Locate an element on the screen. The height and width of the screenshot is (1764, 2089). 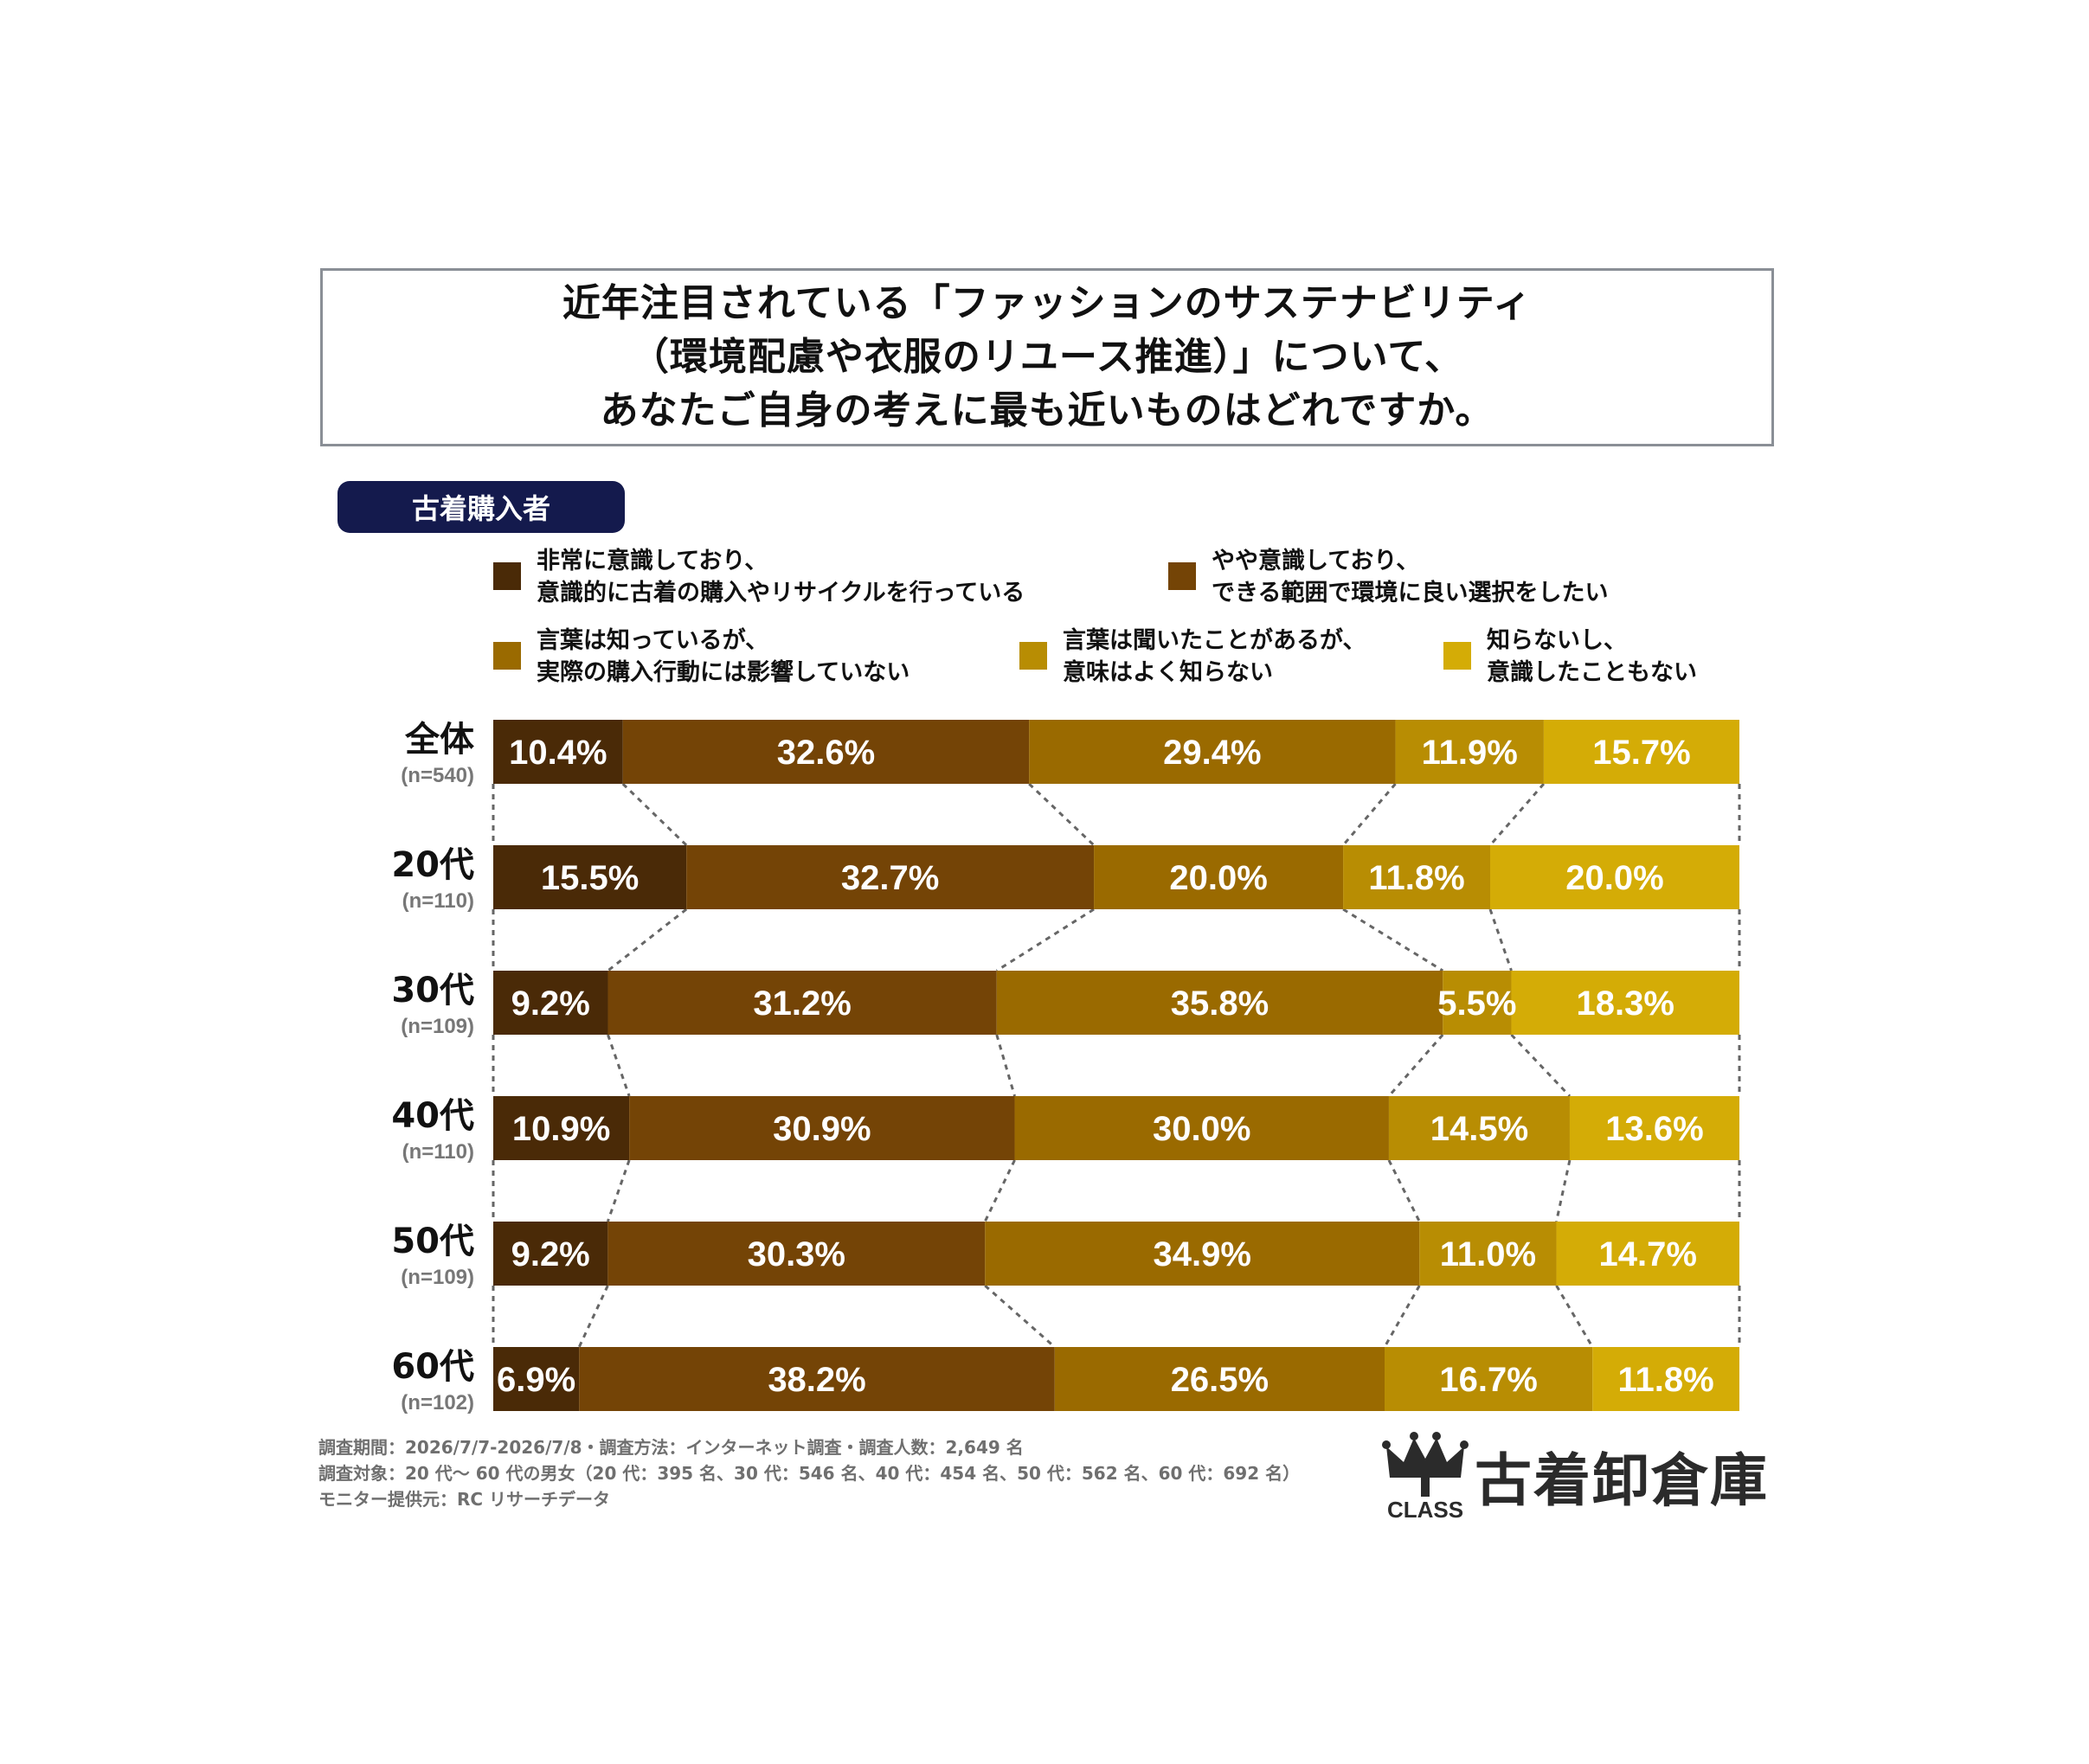
footnote-provider: モニター提供元：RC リサーチデータ is located at coordinates (464, 1500).